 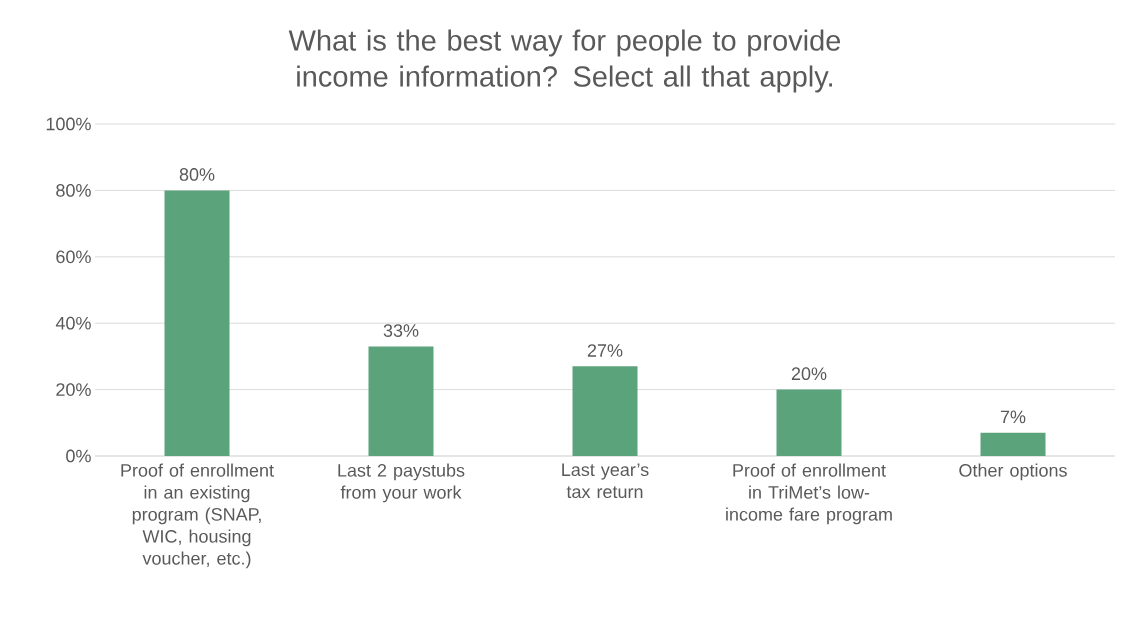 I want to click on x-tick-label: Last 2 paystubs from your work, so click(x=401, y=483).